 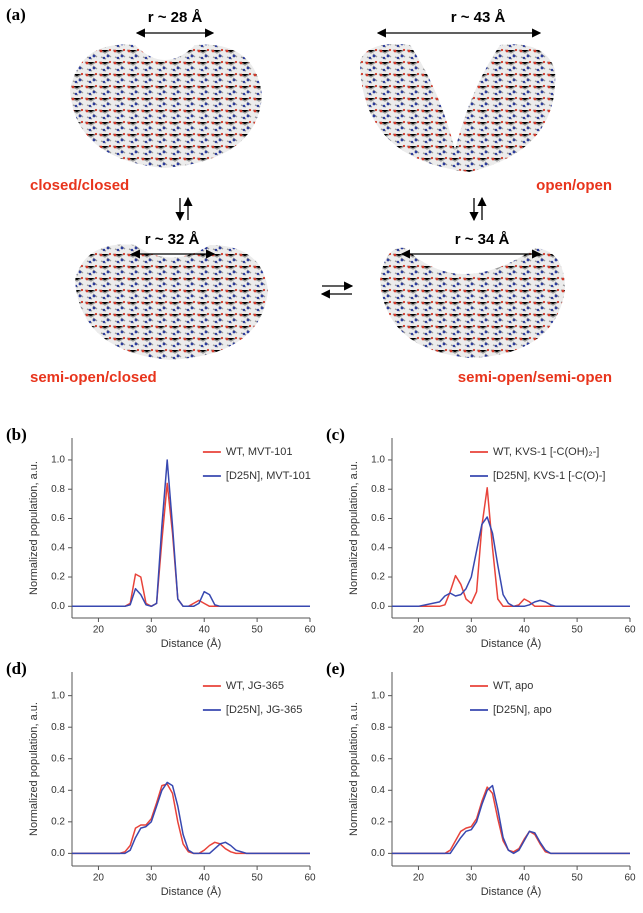 What do you see at coordinates (16, 434) in the screenshot?
I see `panel-label: (b)` at bounding box center [16, 434].